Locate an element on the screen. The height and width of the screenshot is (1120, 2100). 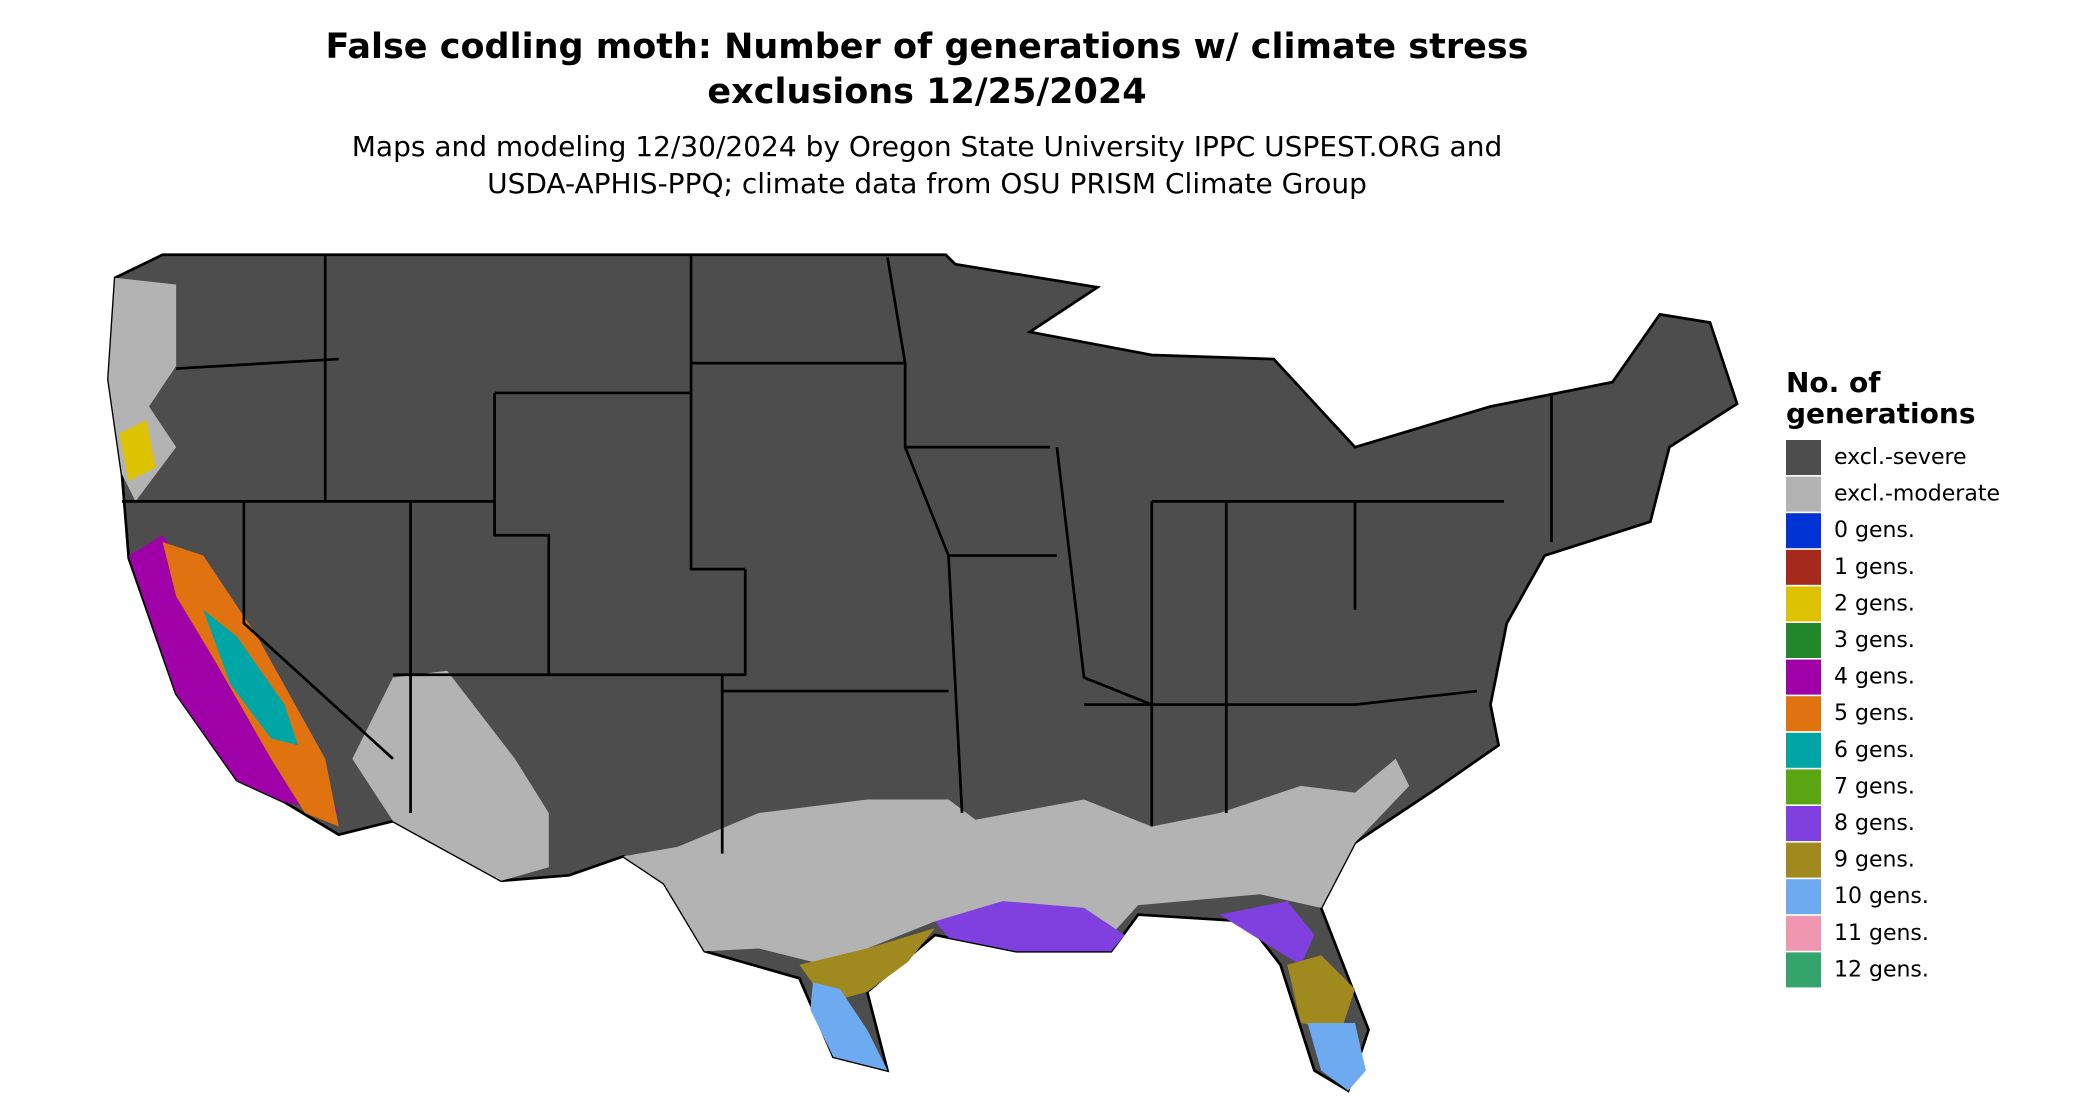
legend-label: 2 gens. is located at coordinates (1874, 603).